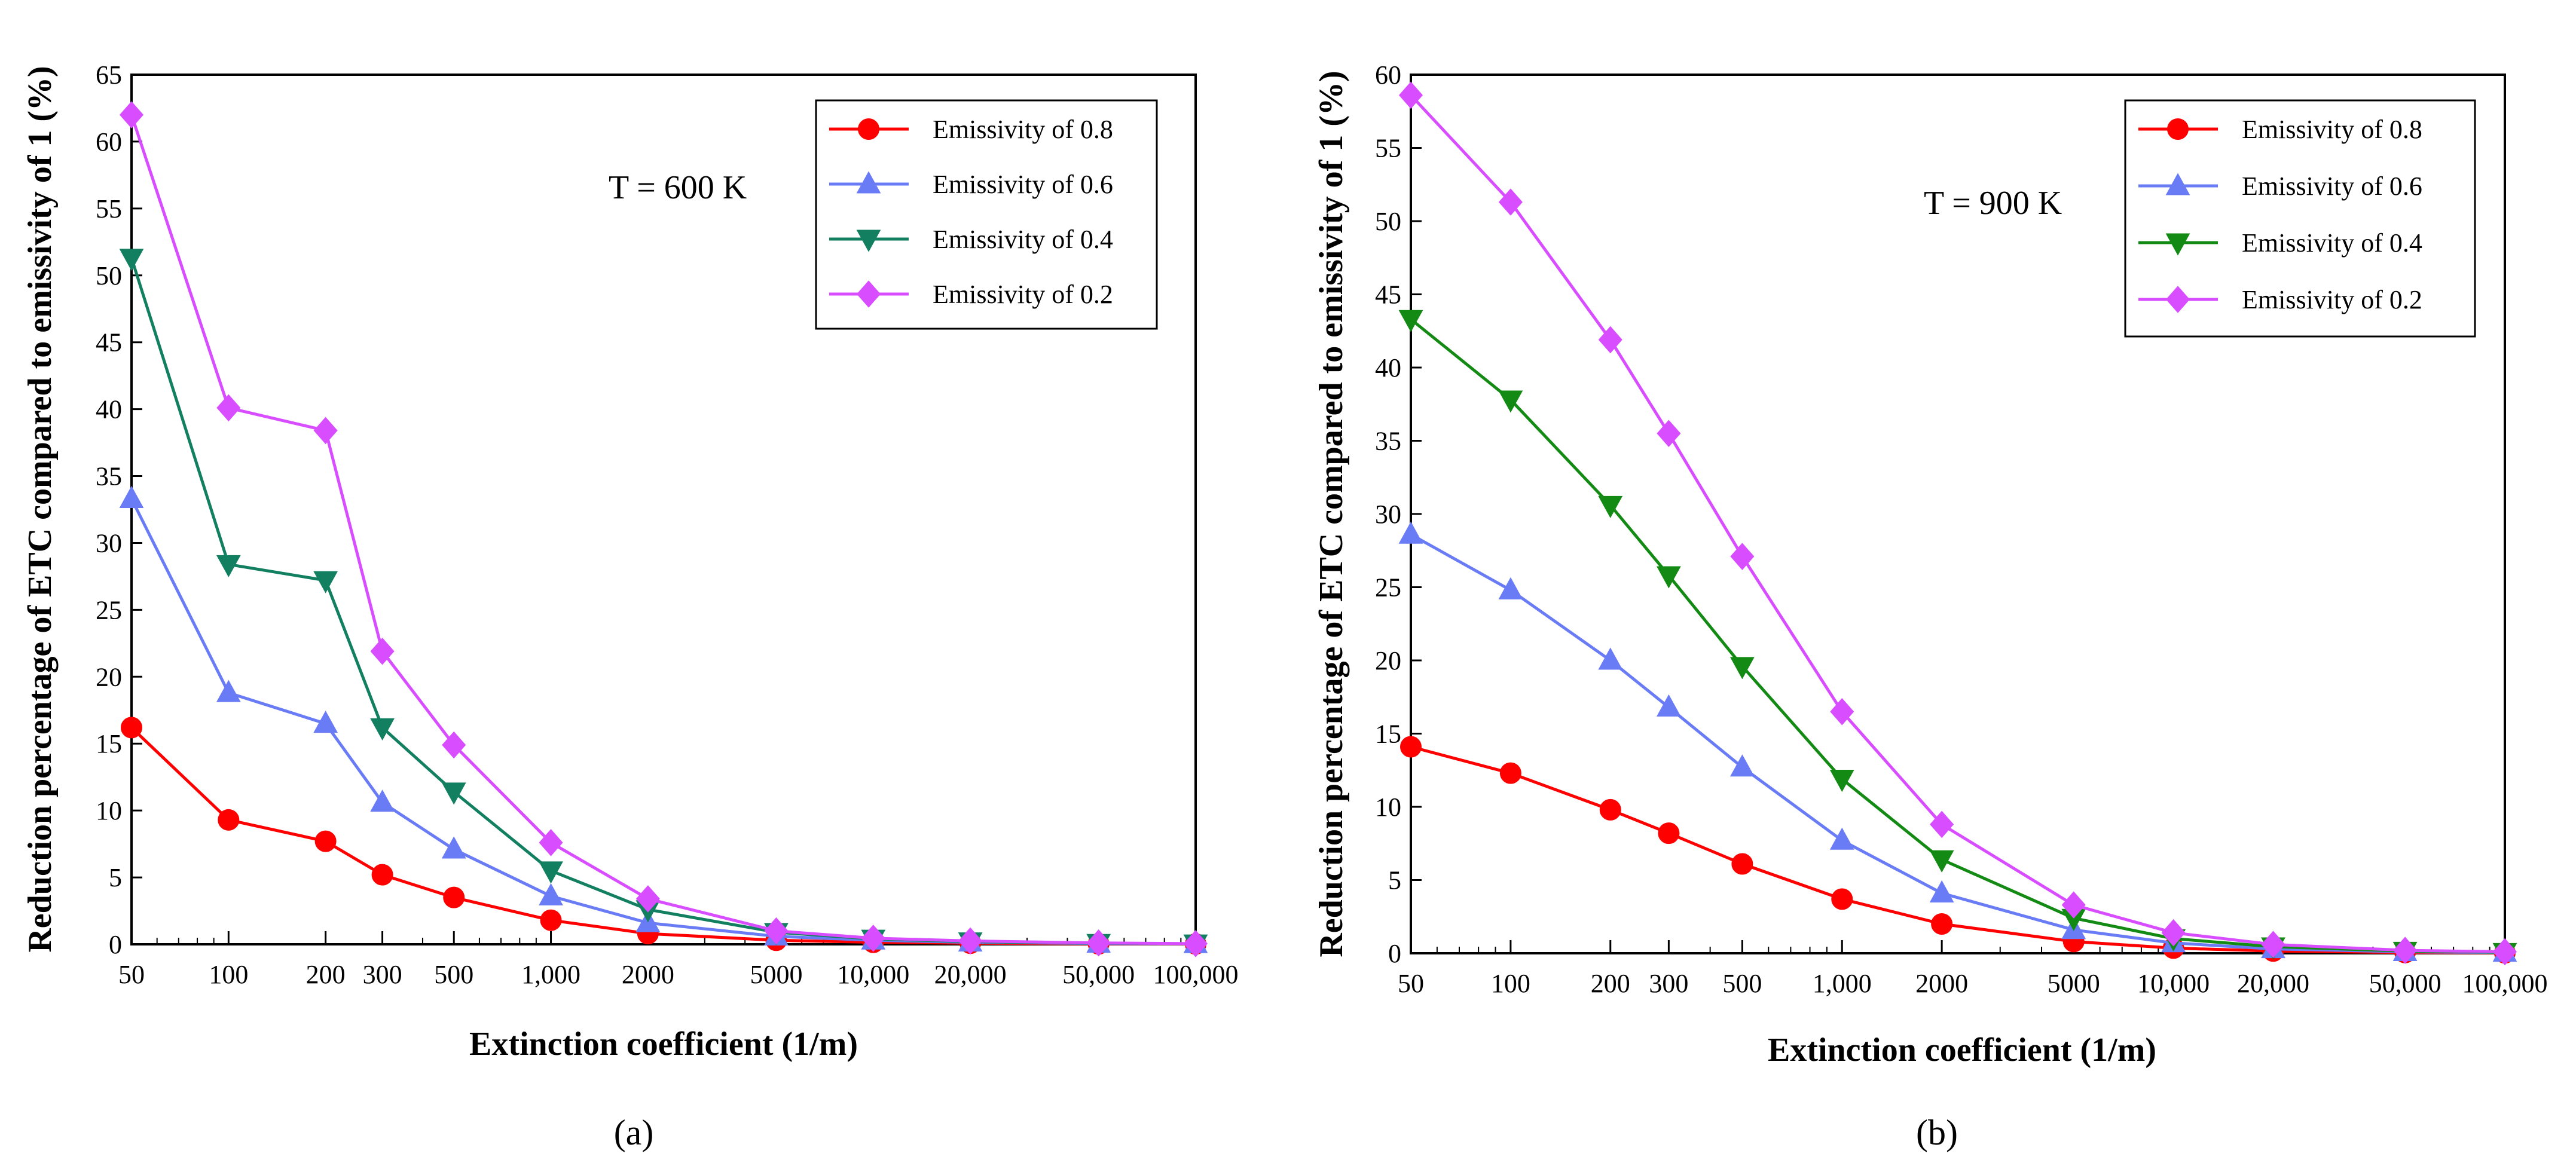 This screenshot has width=2576, height=1172. Describe the element at coordinates (648, 974) in the screenshot. I see `x-tick-label: 2000` at that location.